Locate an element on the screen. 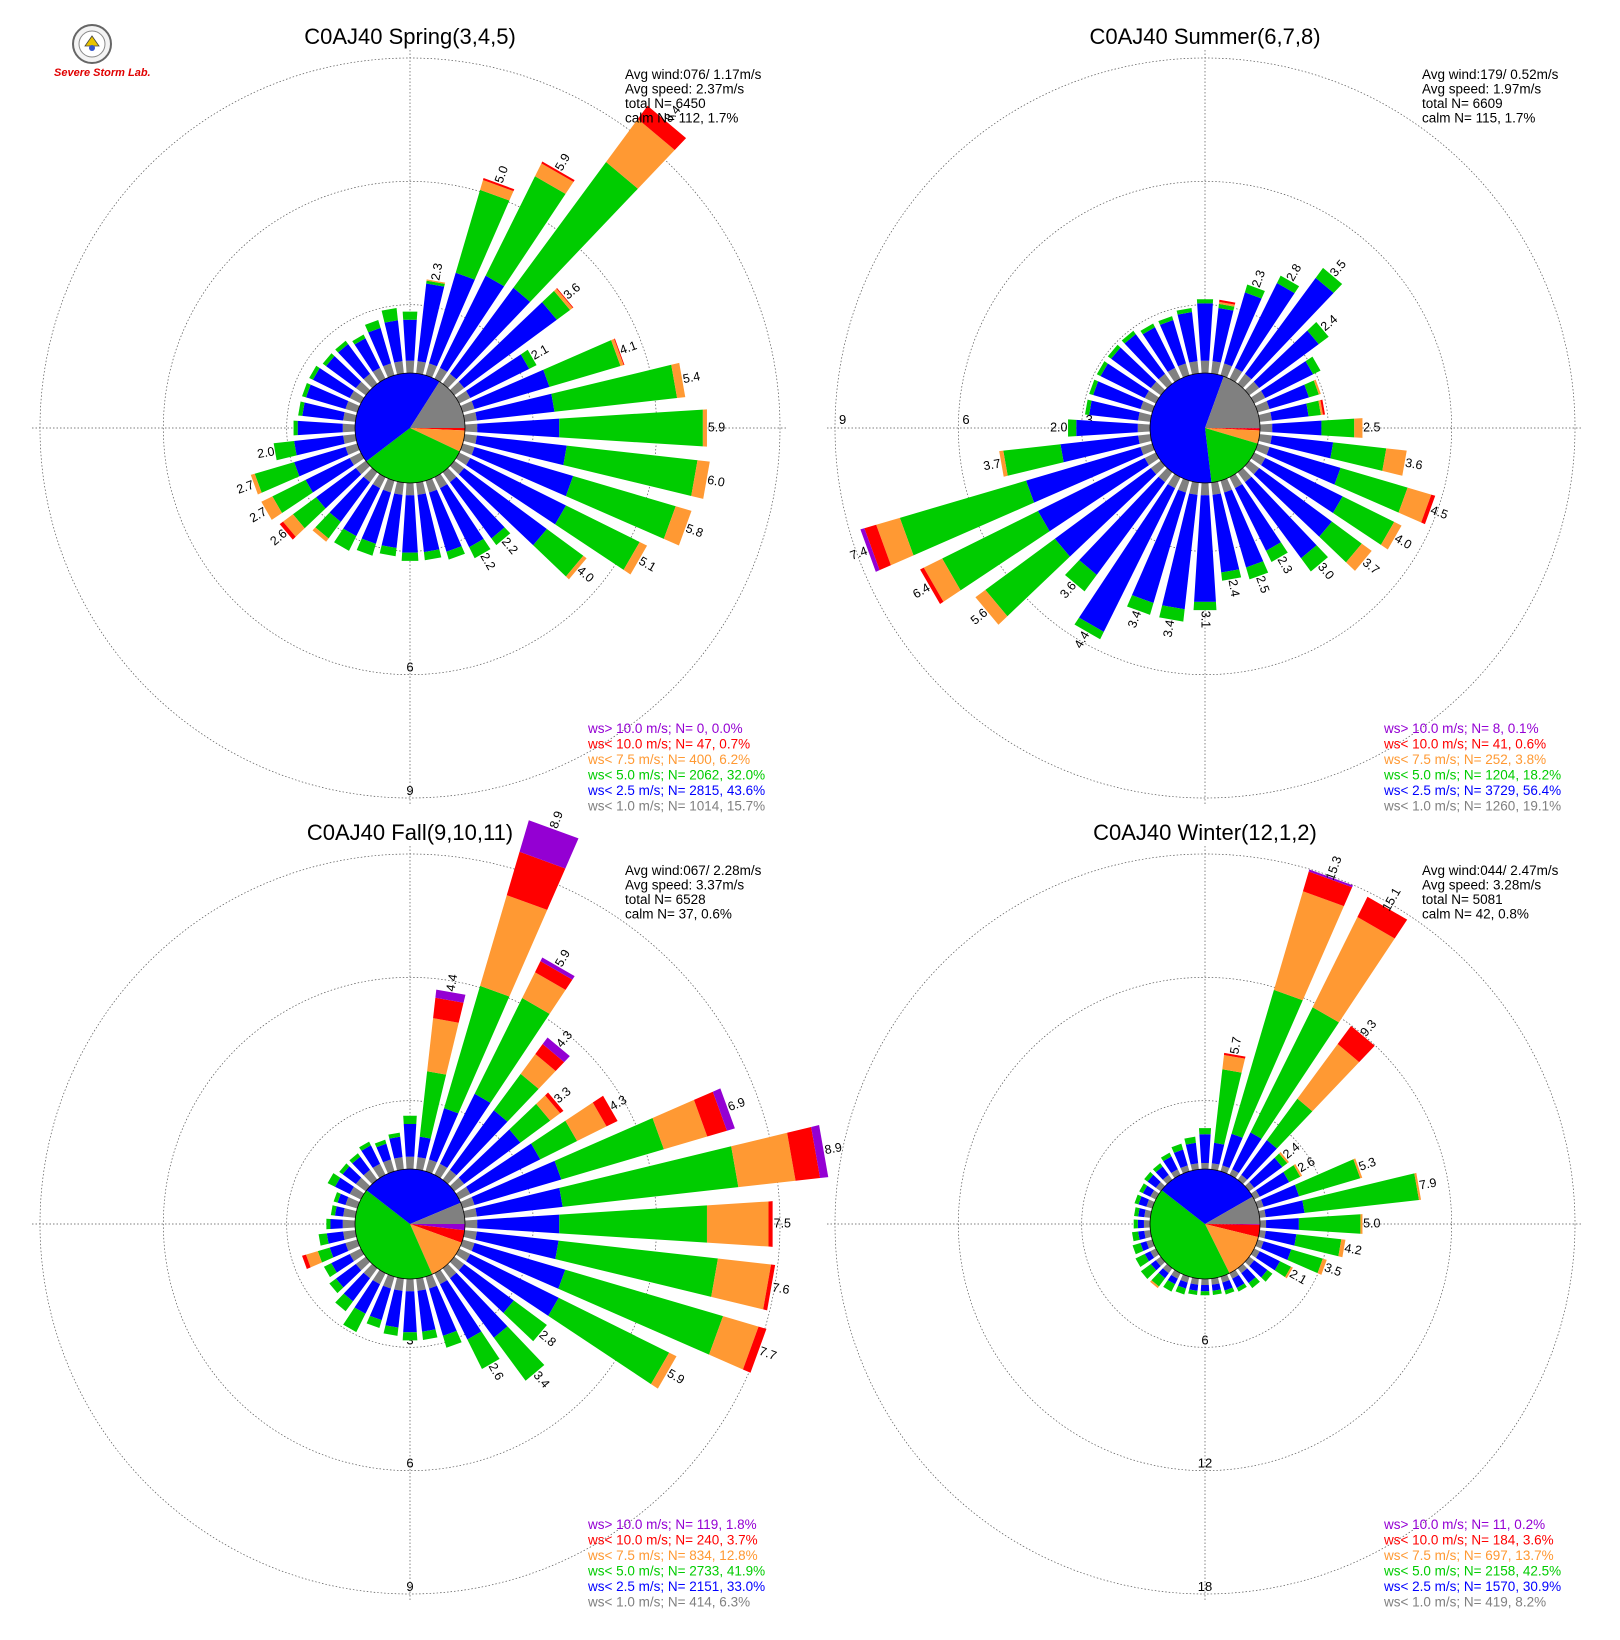 This screenshot has width=1620, height=1640. legend-entry: ws< 5.0 m/s; N= 2062, 32.0% is located at coordinates (676, 775).